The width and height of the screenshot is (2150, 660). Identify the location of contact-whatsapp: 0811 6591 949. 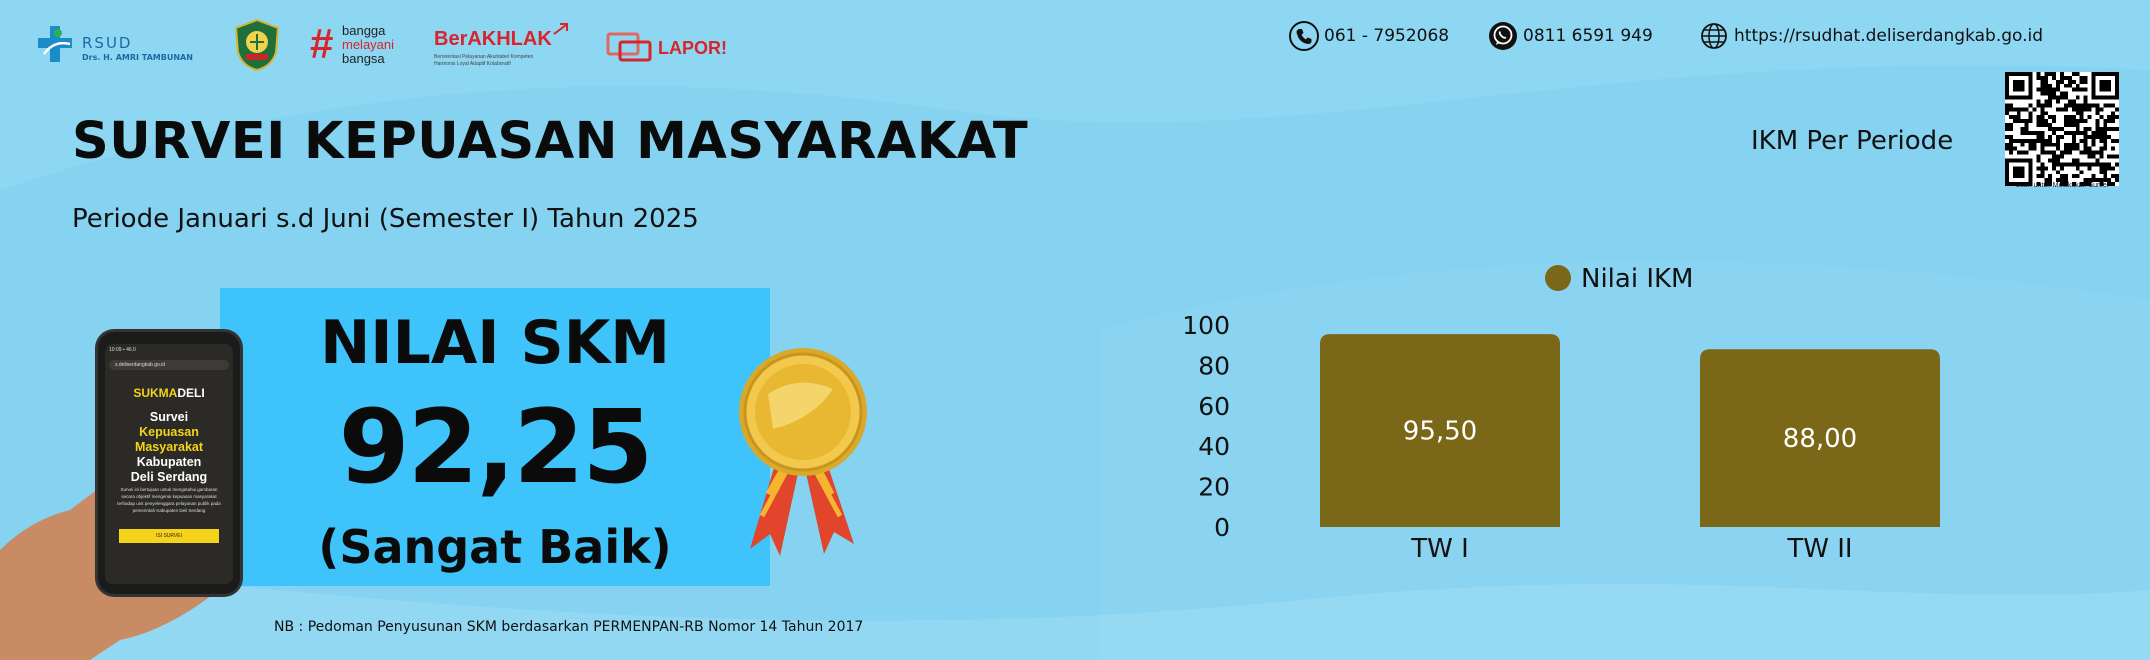
(1570, 36).